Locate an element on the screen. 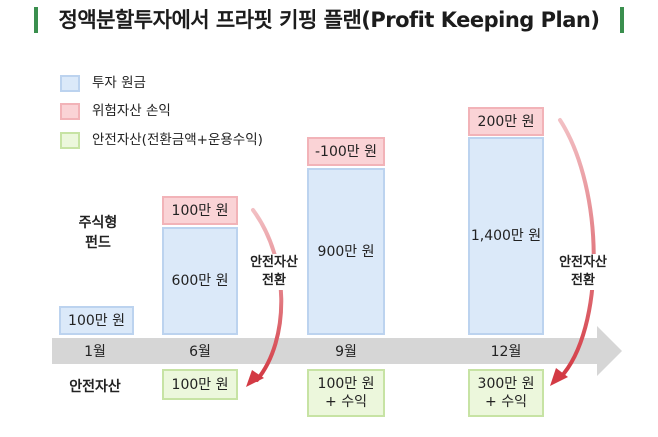  principal-box-dec: 1,400만 원 is located at coordinates (506, 236).